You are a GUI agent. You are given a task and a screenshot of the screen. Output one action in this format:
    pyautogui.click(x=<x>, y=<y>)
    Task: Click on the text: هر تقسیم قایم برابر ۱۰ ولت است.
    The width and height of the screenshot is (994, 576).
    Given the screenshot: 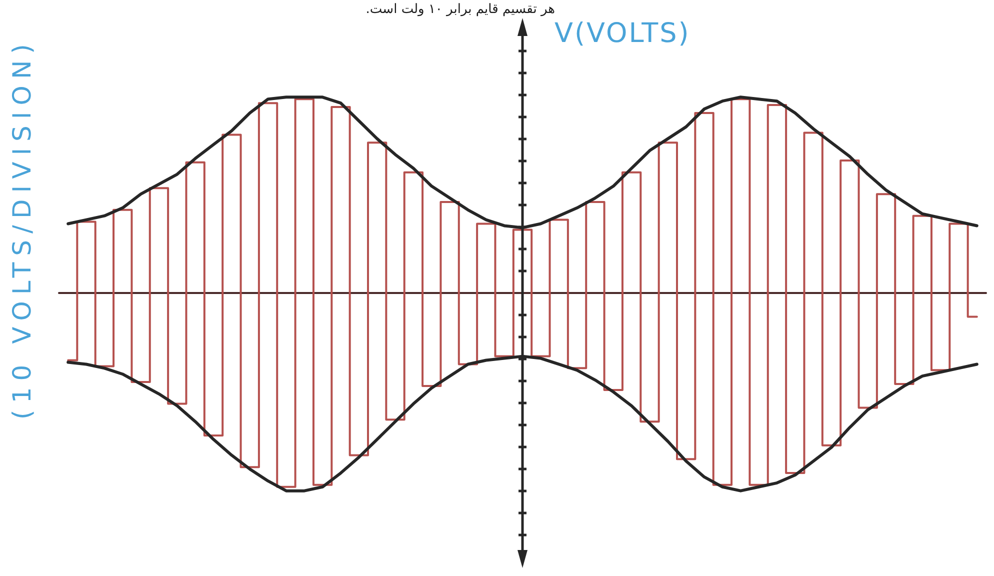 What is the action you would take?
    pyautogui.click(x=460, y=9)
    